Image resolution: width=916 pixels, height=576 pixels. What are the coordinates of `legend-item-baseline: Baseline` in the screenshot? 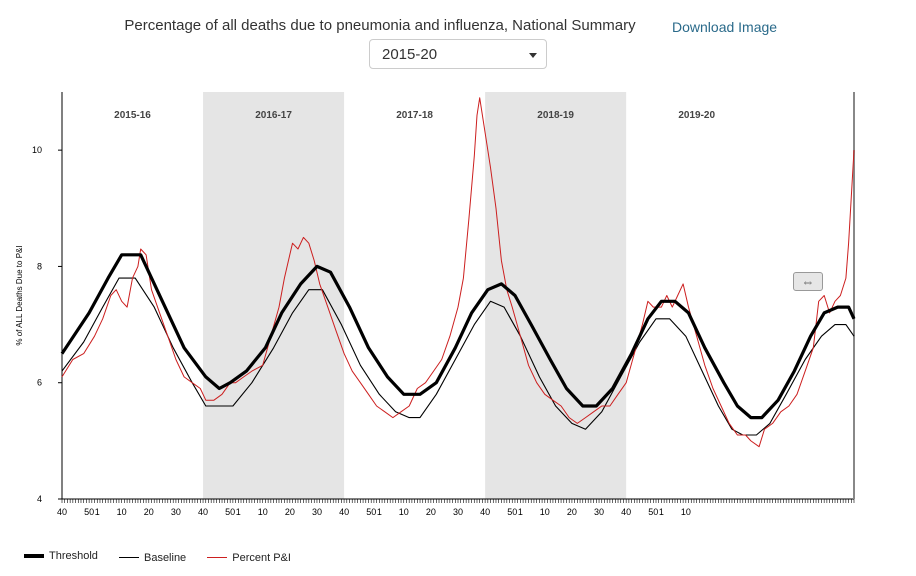 It's located at (152, 557).